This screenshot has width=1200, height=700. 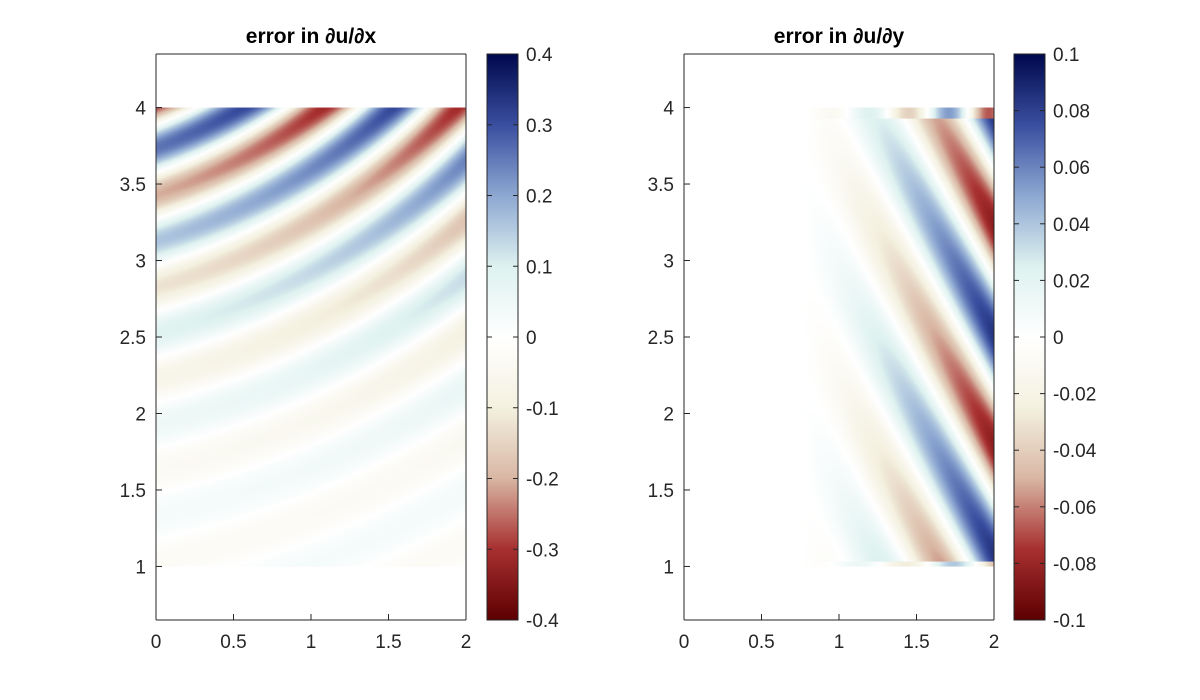 I want to click on colorbar-tick-label: 0.3, so click(x=539, y=126).